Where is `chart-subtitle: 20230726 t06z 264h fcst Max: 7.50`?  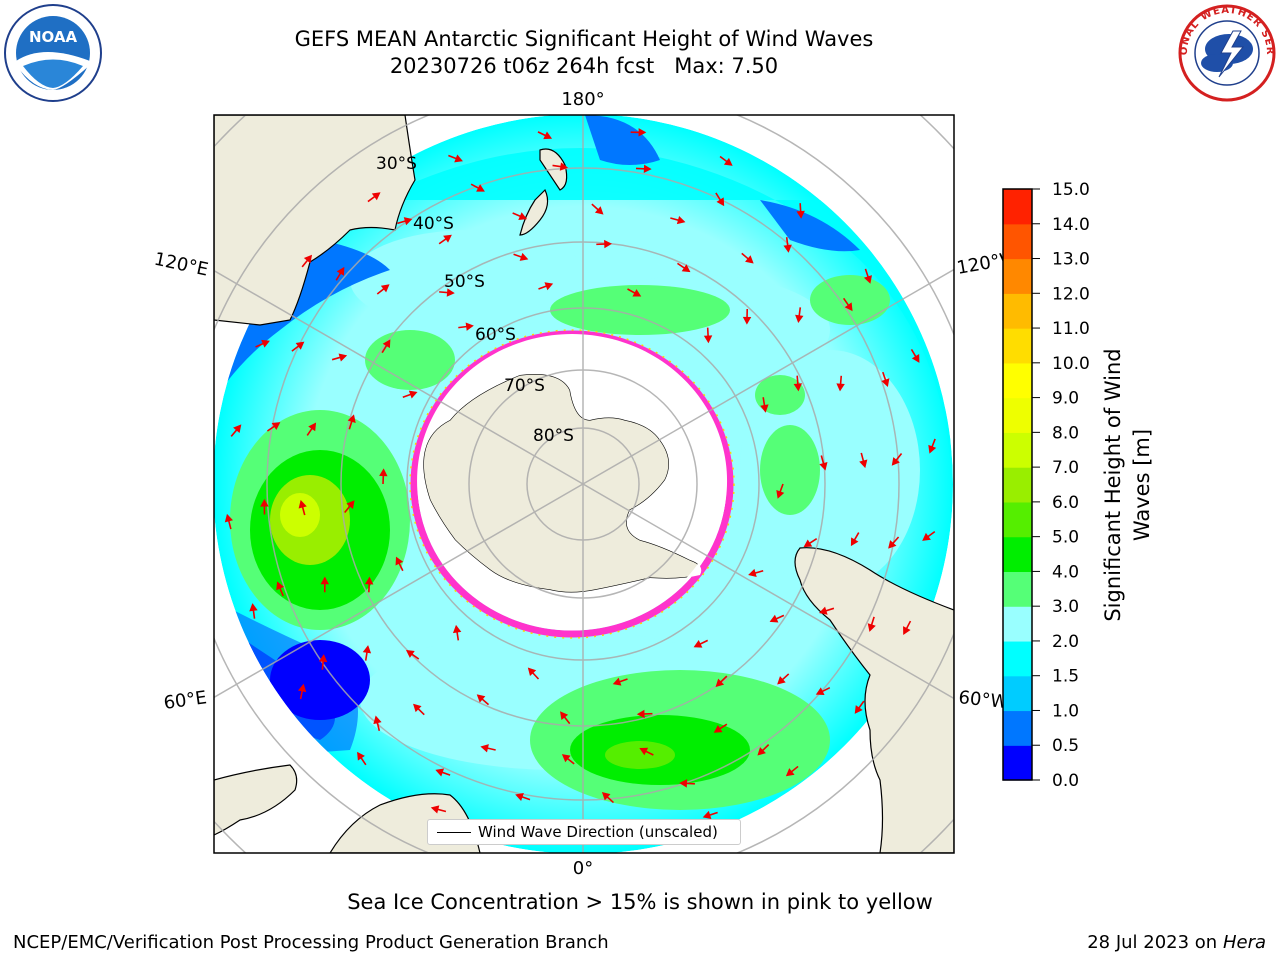
chart-subtitle: 20230726 t06z 264h fcst Max: 7.50 is located at coordinates (584, 66).